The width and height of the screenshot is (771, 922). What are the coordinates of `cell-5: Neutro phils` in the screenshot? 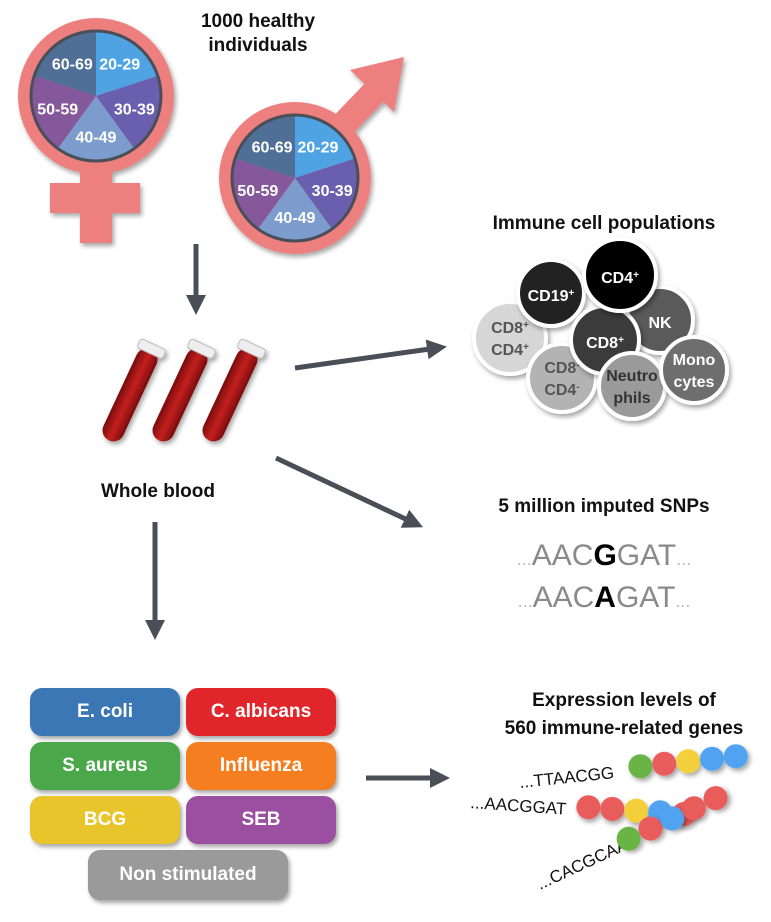 It's located at (632, 386).